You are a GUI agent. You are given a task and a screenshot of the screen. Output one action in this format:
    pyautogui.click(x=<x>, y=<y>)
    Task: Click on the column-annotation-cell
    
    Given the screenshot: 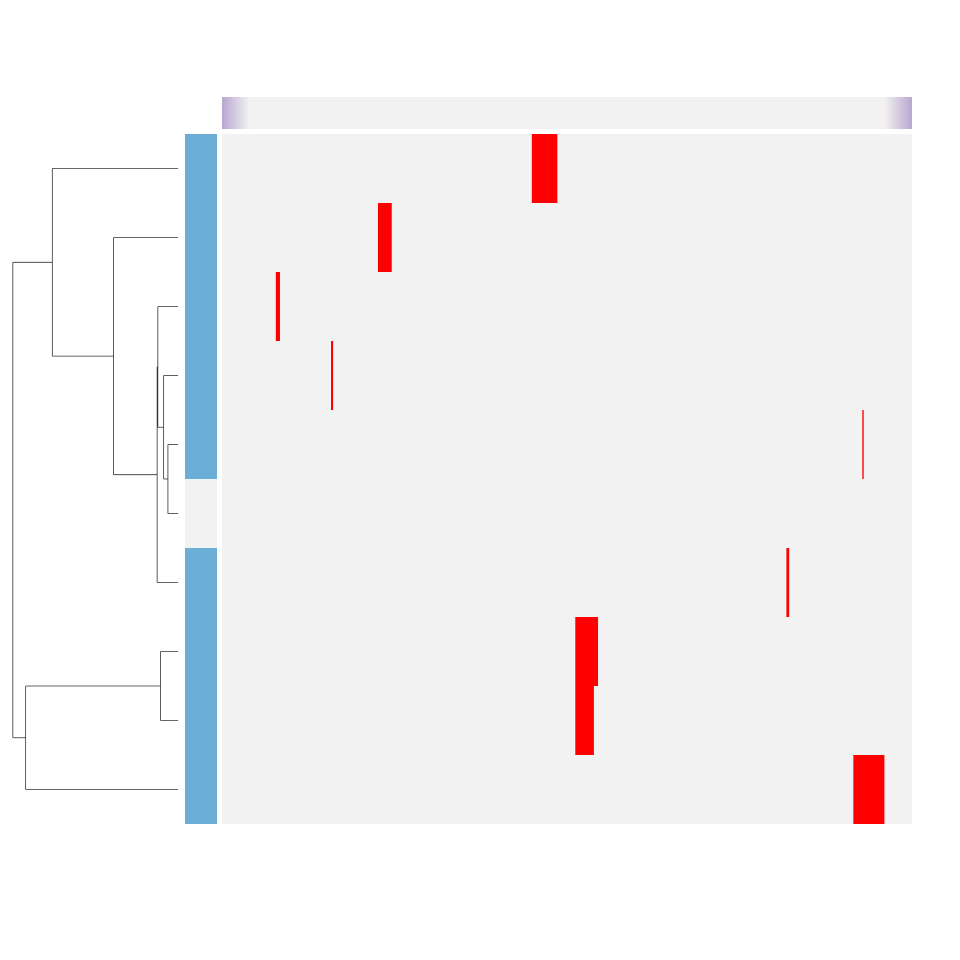 What is the action you would take?
    pyautogui.click(x=567, y=113)
    